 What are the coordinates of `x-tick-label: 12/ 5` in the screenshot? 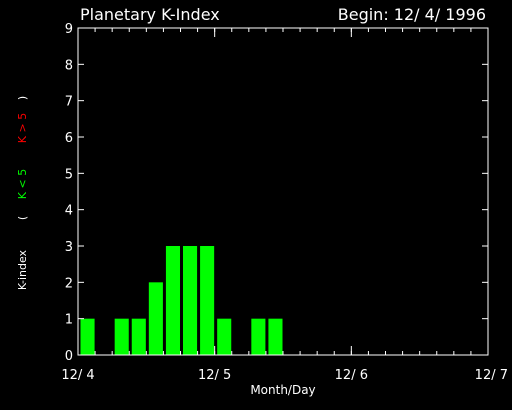 It's located at (214, 375).